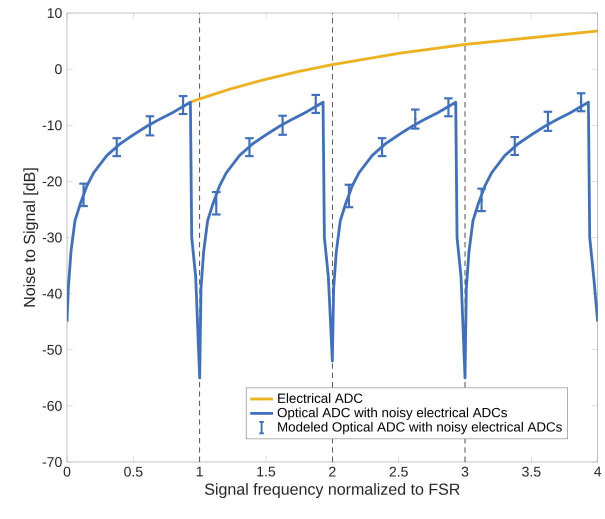 The width and height of the screenshot is (605, 519). Describe the element at coordinates (52, 181) in the screenshot. I see `y-tick-label: -20` at that location.